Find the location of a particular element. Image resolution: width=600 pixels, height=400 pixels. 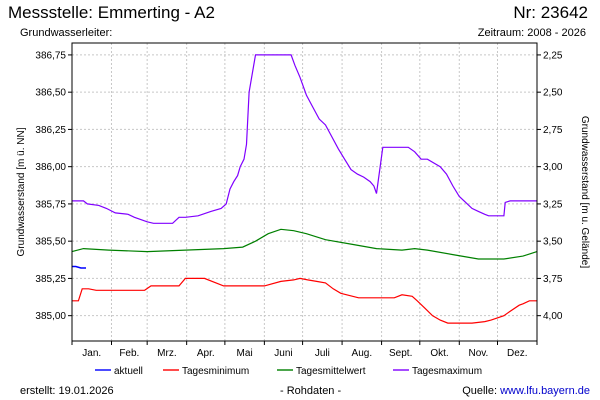

x-tick-label: Sept. is located at coordinates (400, 353).